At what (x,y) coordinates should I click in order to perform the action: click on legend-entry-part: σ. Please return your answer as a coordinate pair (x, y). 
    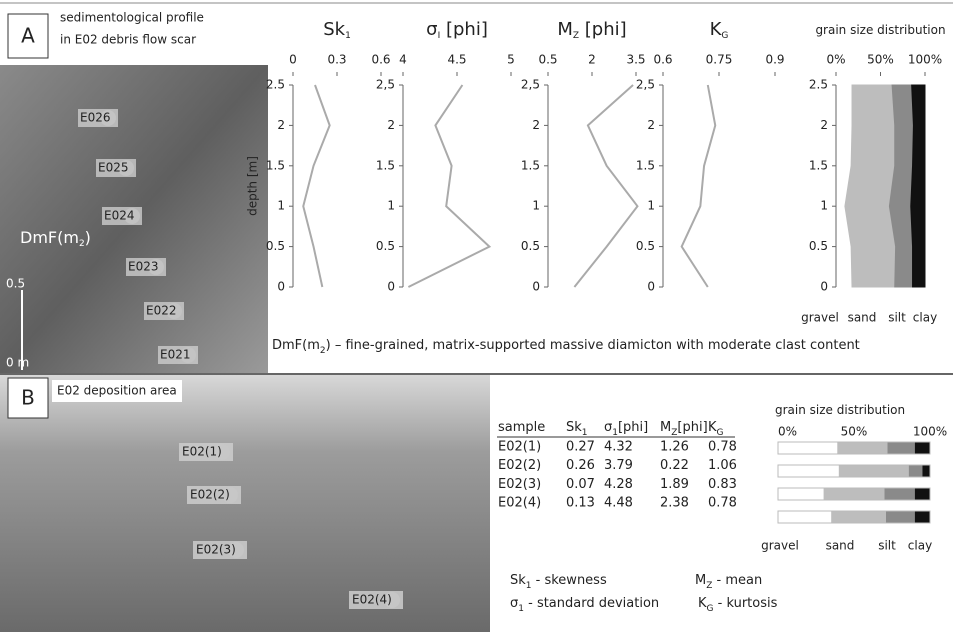
    Looking at the image, I should click on (514, 603).